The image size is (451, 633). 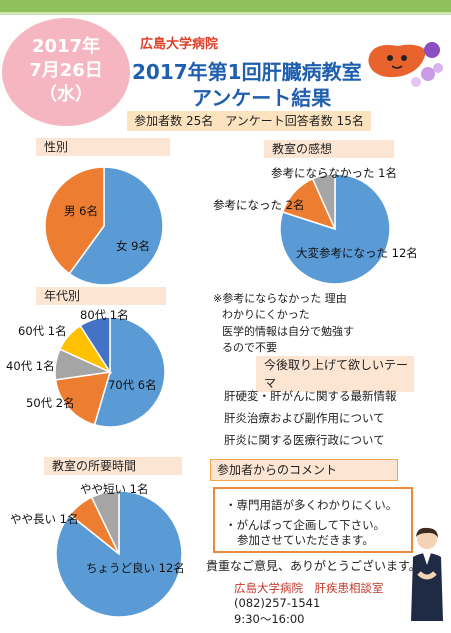 What do you see at coordinates (329, 149) in the screenshot?
I see `section-label-impression: 教室の感想` at bounding box center [329, 149].